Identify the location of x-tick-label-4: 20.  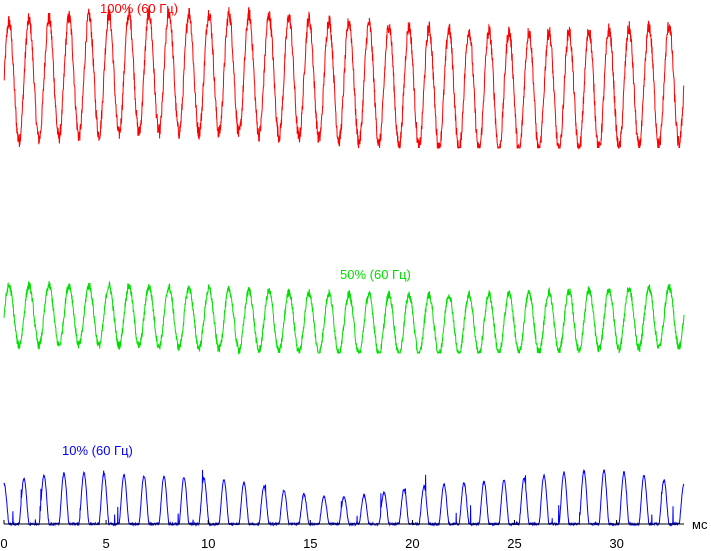
(412, 543).